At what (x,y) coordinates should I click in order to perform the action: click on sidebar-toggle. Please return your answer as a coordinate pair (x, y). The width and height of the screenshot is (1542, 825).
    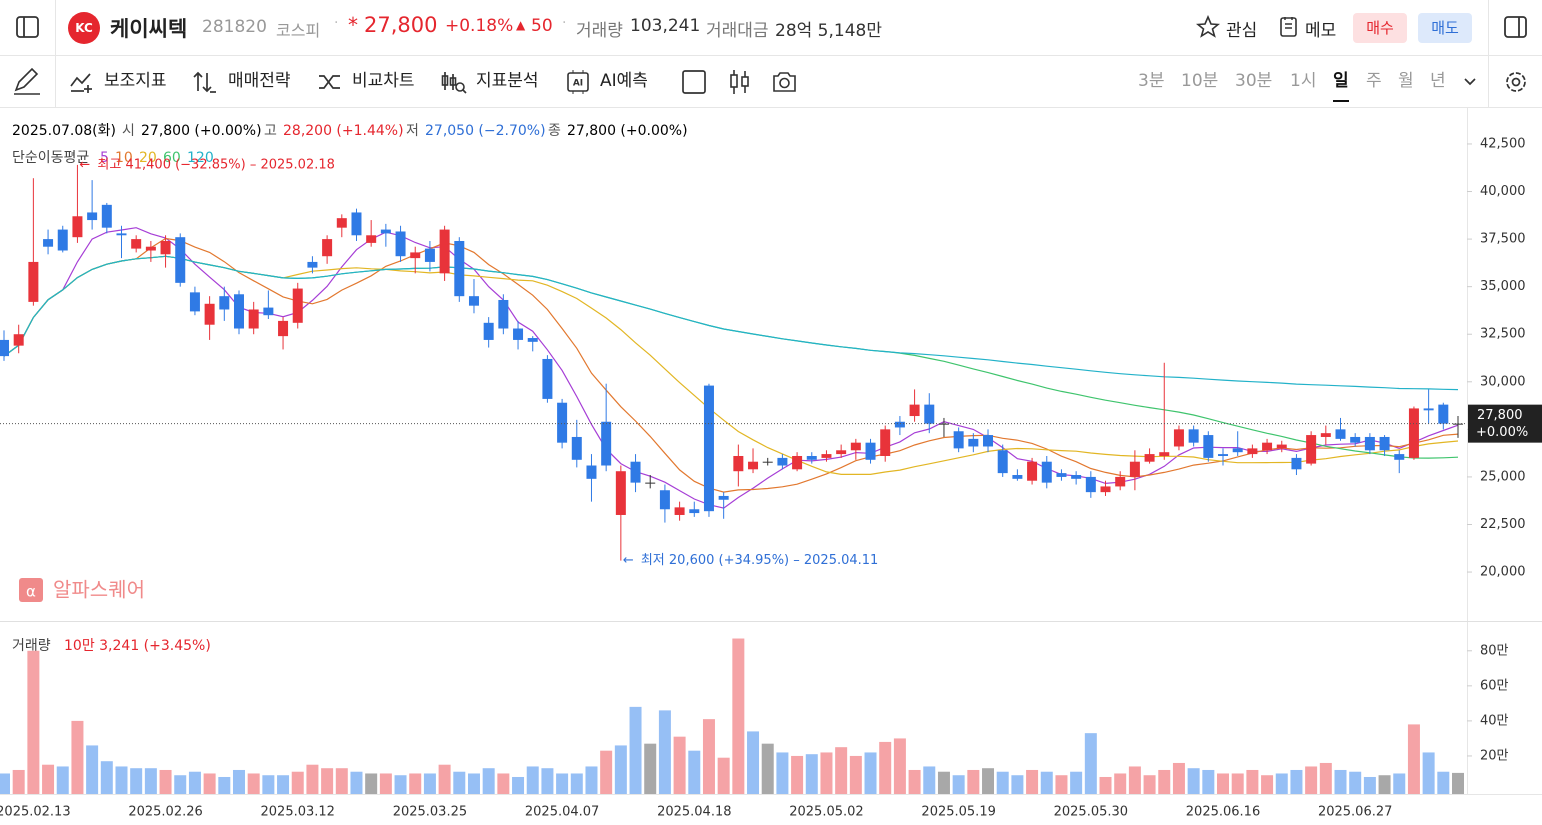
    Looking at the image, I should click on (28, 28).